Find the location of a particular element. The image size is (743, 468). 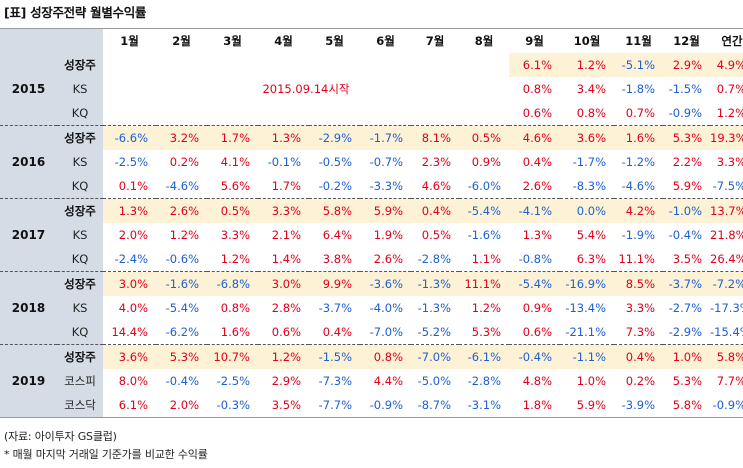

value-cell: -6.2% is located at coordinates (182, 332).